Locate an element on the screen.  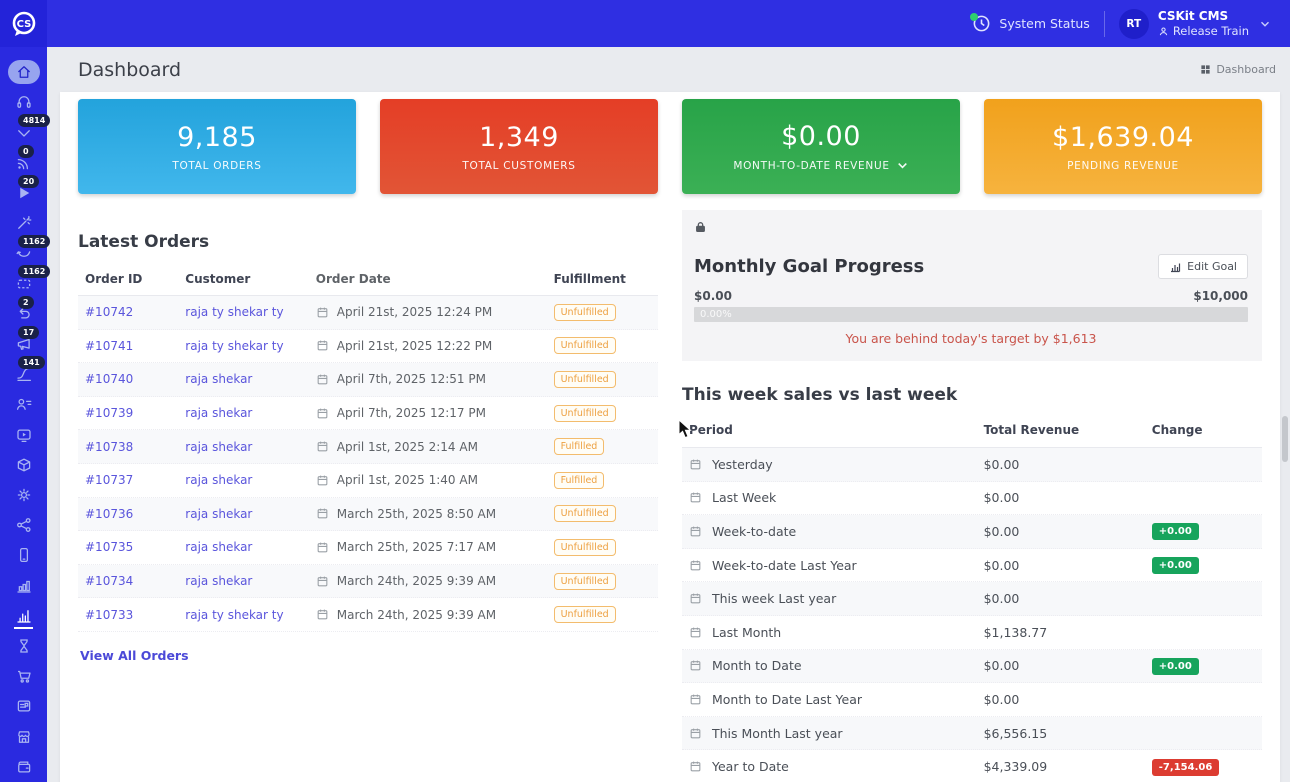
person-icon is located at coordinates (1163, 31).